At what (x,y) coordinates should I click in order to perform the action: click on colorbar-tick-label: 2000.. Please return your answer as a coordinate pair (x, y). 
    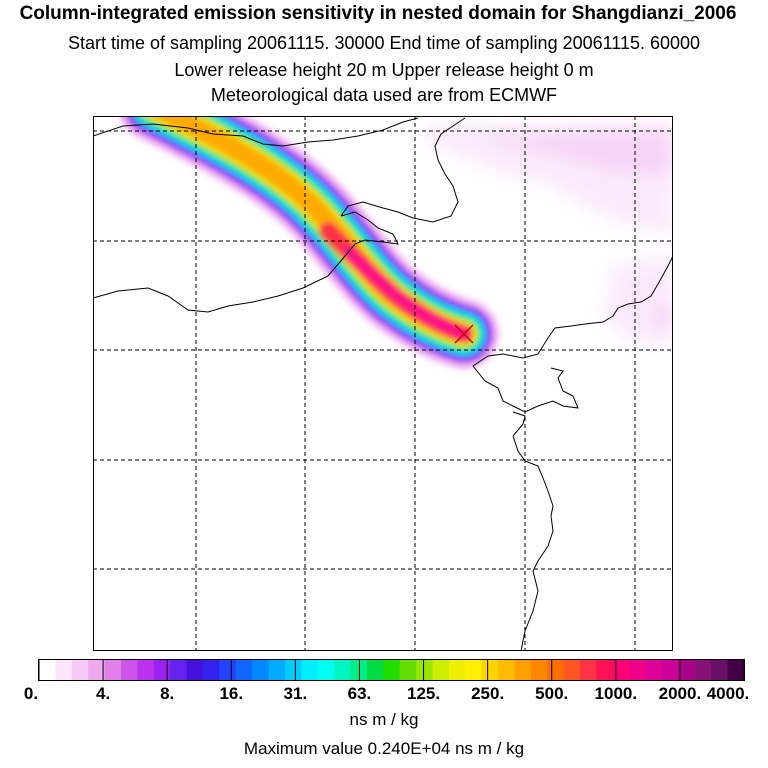
    Looking at the image, I should click on (680, 693).